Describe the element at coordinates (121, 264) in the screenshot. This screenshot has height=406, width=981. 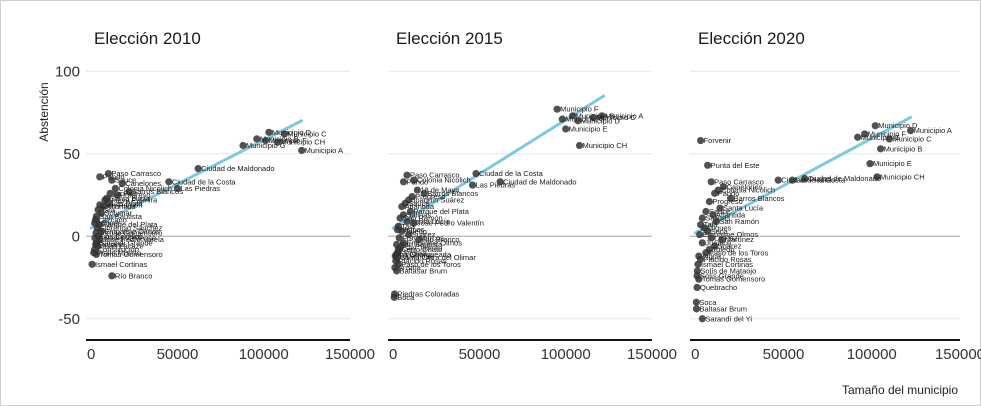
I see `point-label: Ismael Cortinas` at that location.